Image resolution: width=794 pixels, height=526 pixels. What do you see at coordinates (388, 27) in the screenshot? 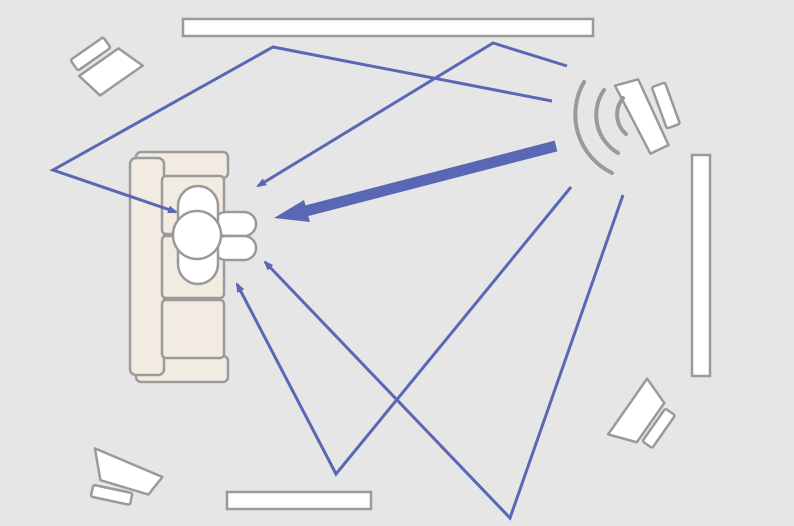
I see `top-absorber-panel` at bounding box center [388, 27].